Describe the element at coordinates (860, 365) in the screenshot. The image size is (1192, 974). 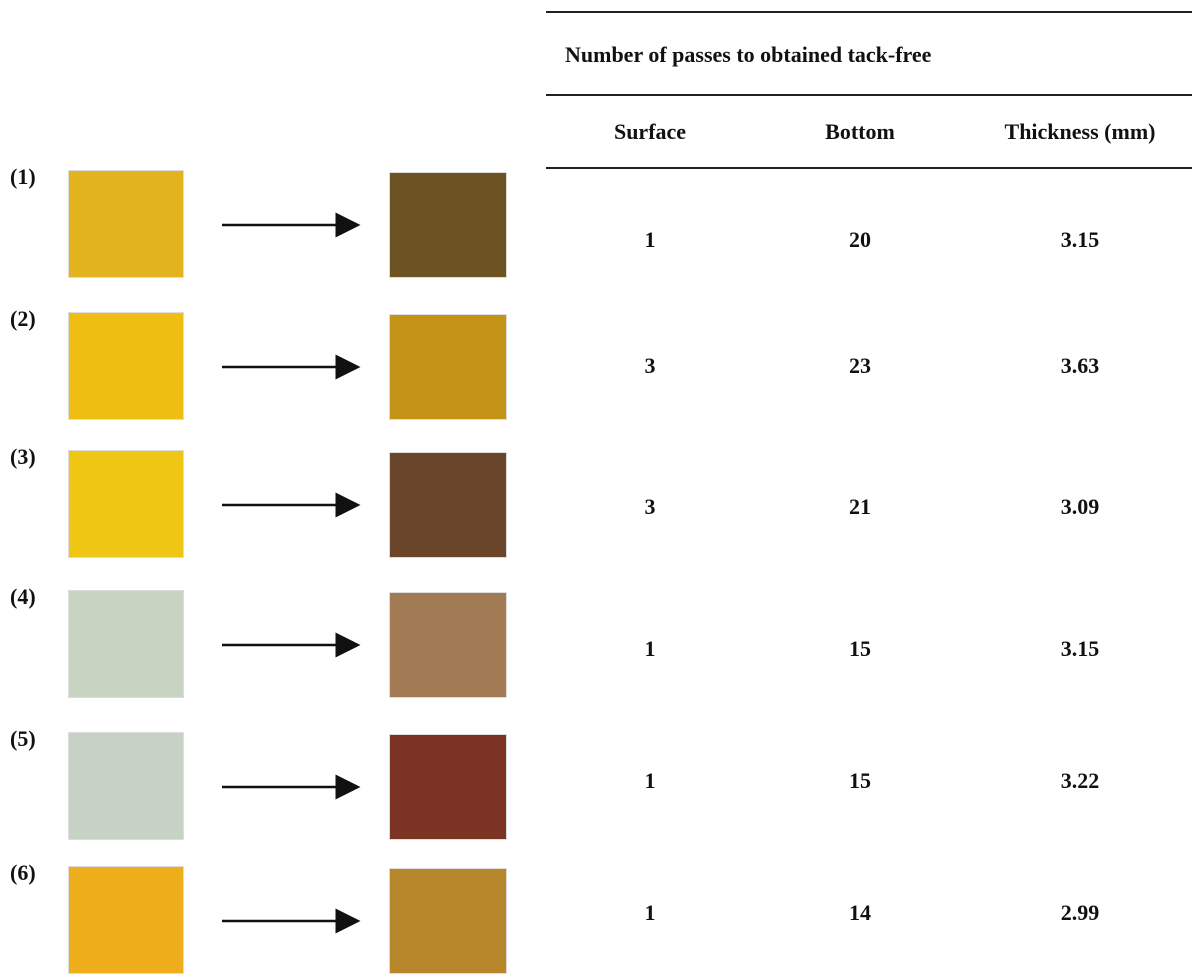
I see `table-cell: 23` at that location.